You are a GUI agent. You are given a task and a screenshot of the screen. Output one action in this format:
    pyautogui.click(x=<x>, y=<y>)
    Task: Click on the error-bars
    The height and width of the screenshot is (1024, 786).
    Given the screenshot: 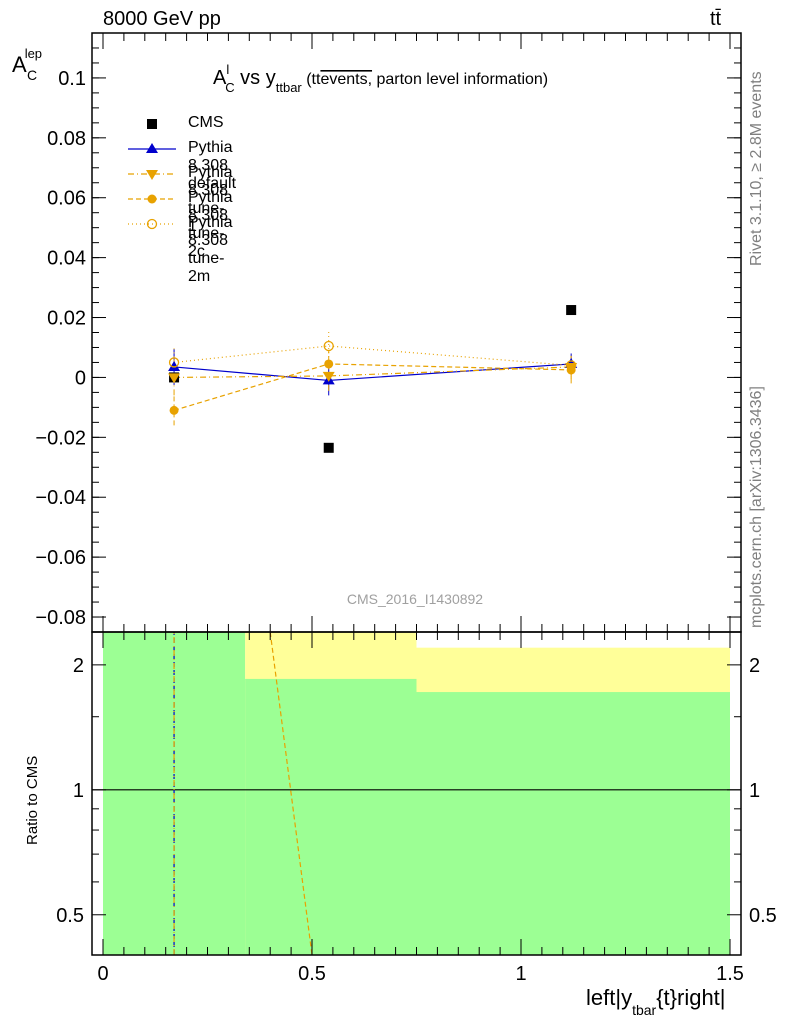 What is the action you would take?
    pyautogui.click(x=372, y=378)
    